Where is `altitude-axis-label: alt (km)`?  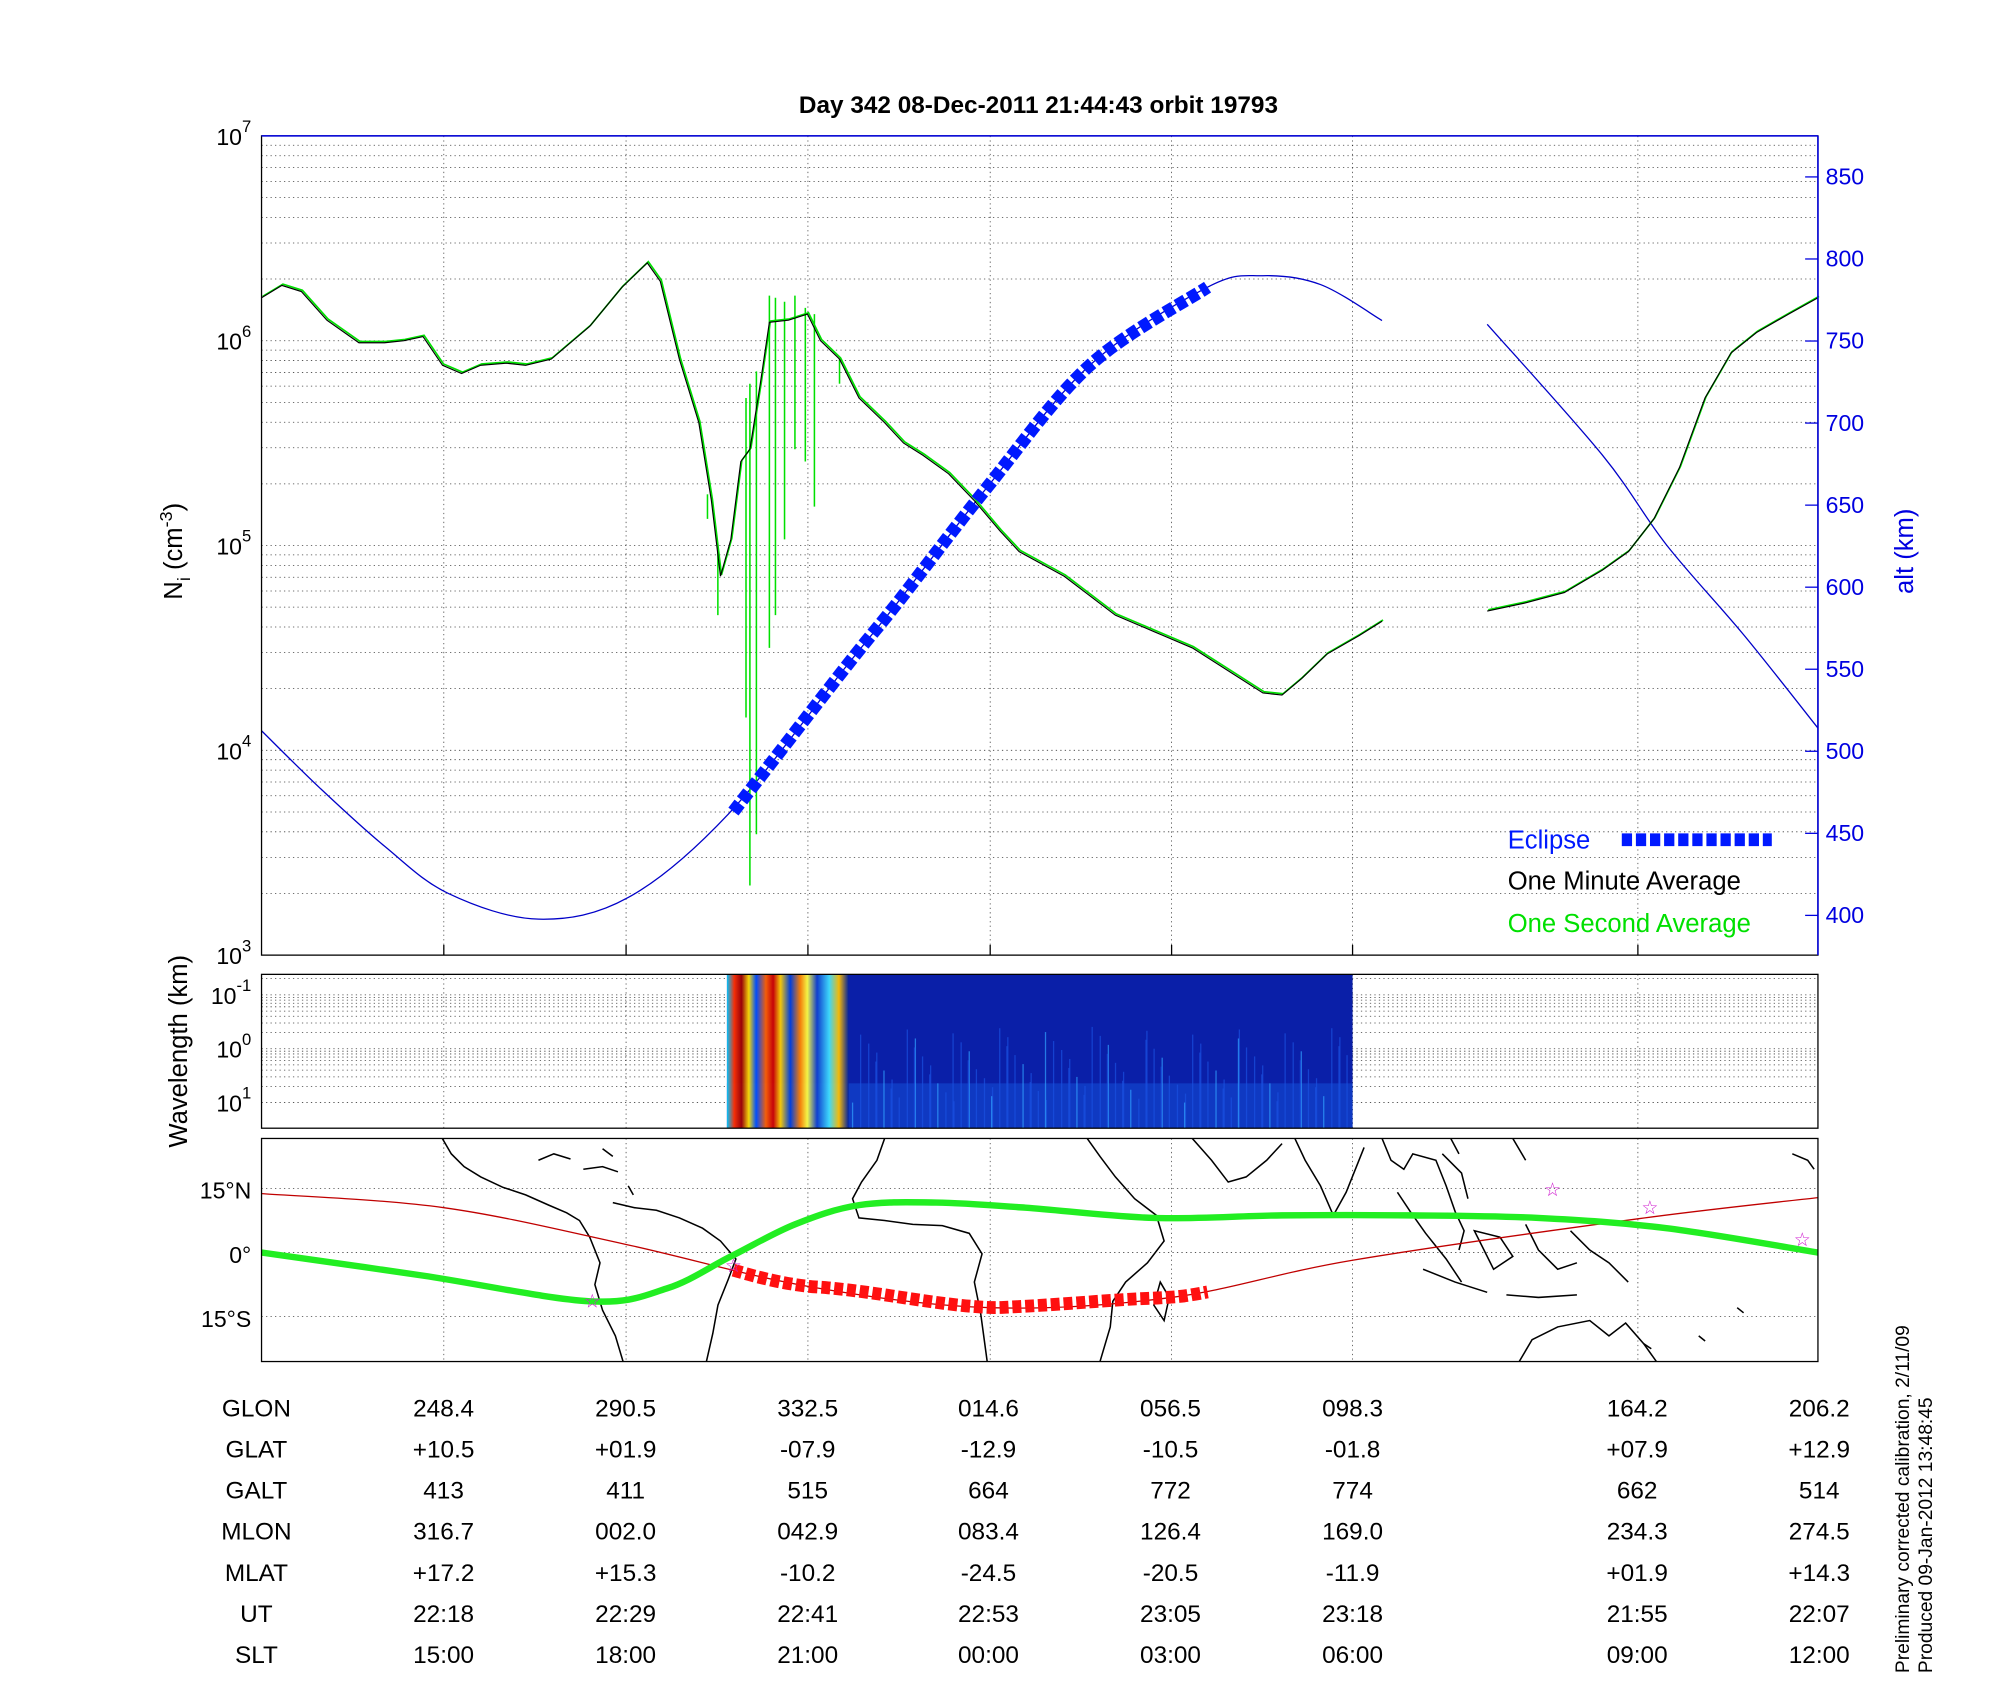 altitude-axis-label: alt (km) is located at coordinates (1905, 551).